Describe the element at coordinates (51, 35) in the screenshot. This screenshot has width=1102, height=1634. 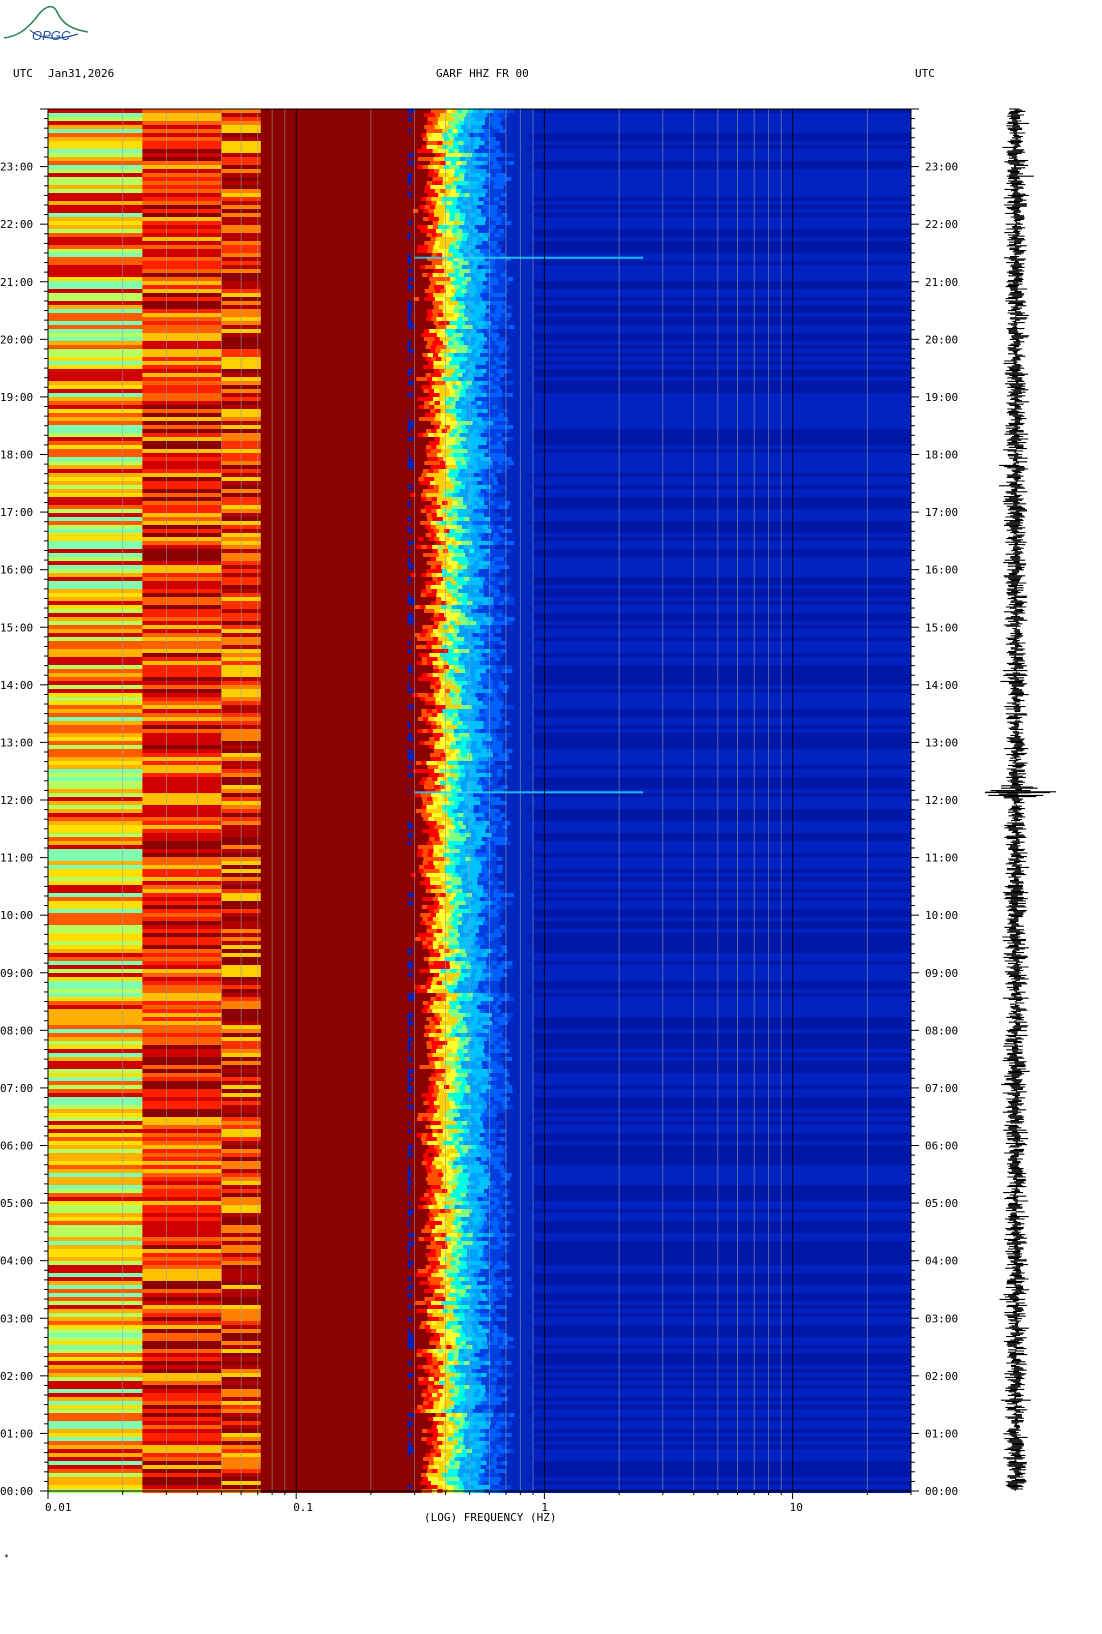
I see `logo-text: OPGC` at that location.